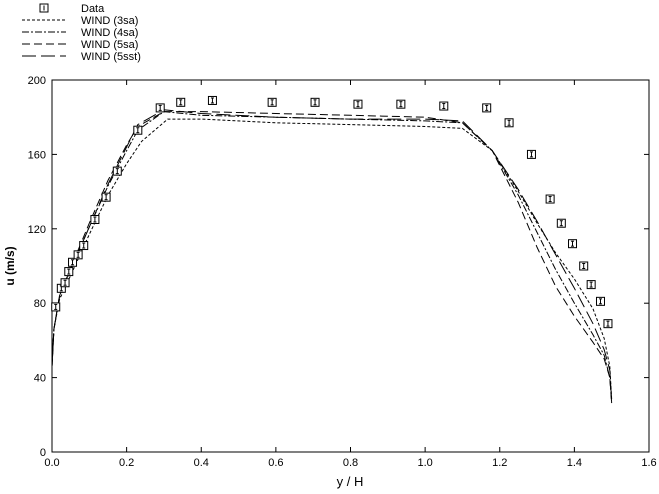  I want to click on x-tick-label: 0.8, so click(350, 463).